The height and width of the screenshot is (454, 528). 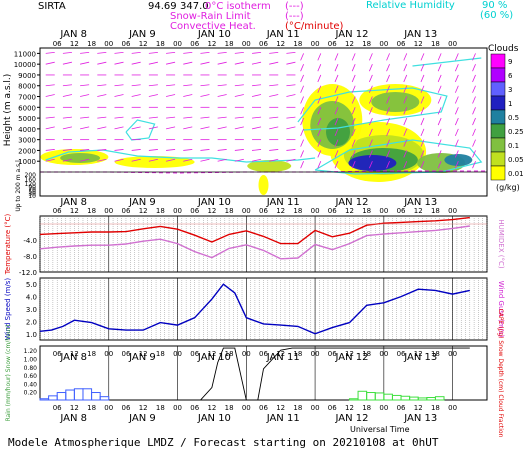 What do you see at coordinates (513, 118) in the screenshot?
I see `colorbar-tick-label: 0.5` at bounding box center [513, 118].